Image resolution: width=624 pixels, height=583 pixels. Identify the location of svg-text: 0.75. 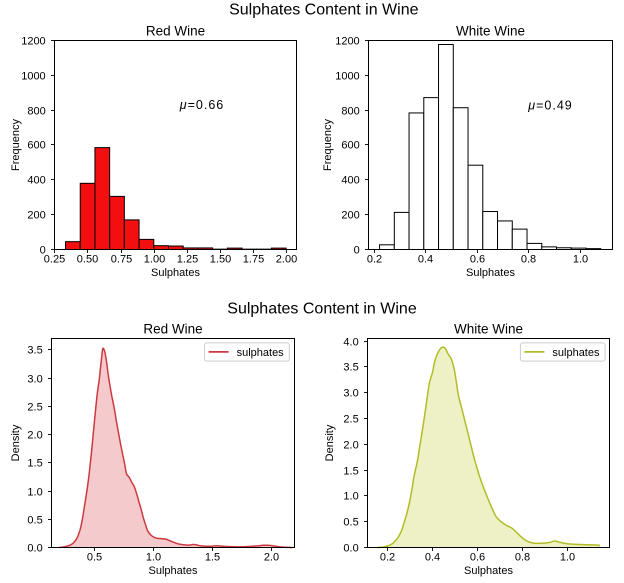
(121, 260).